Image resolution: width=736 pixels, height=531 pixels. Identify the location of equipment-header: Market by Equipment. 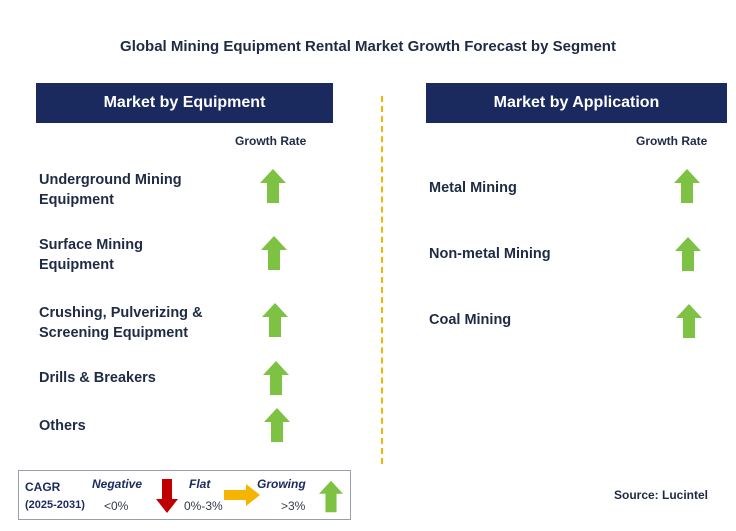
(184, 103).